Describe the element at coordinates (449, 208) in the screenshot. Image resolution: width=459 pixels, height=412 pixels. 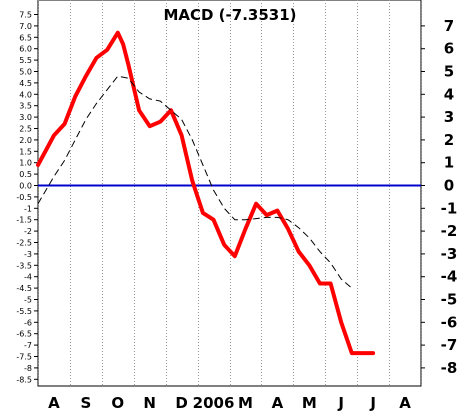
I see `right-axis-label: -1` at that location.